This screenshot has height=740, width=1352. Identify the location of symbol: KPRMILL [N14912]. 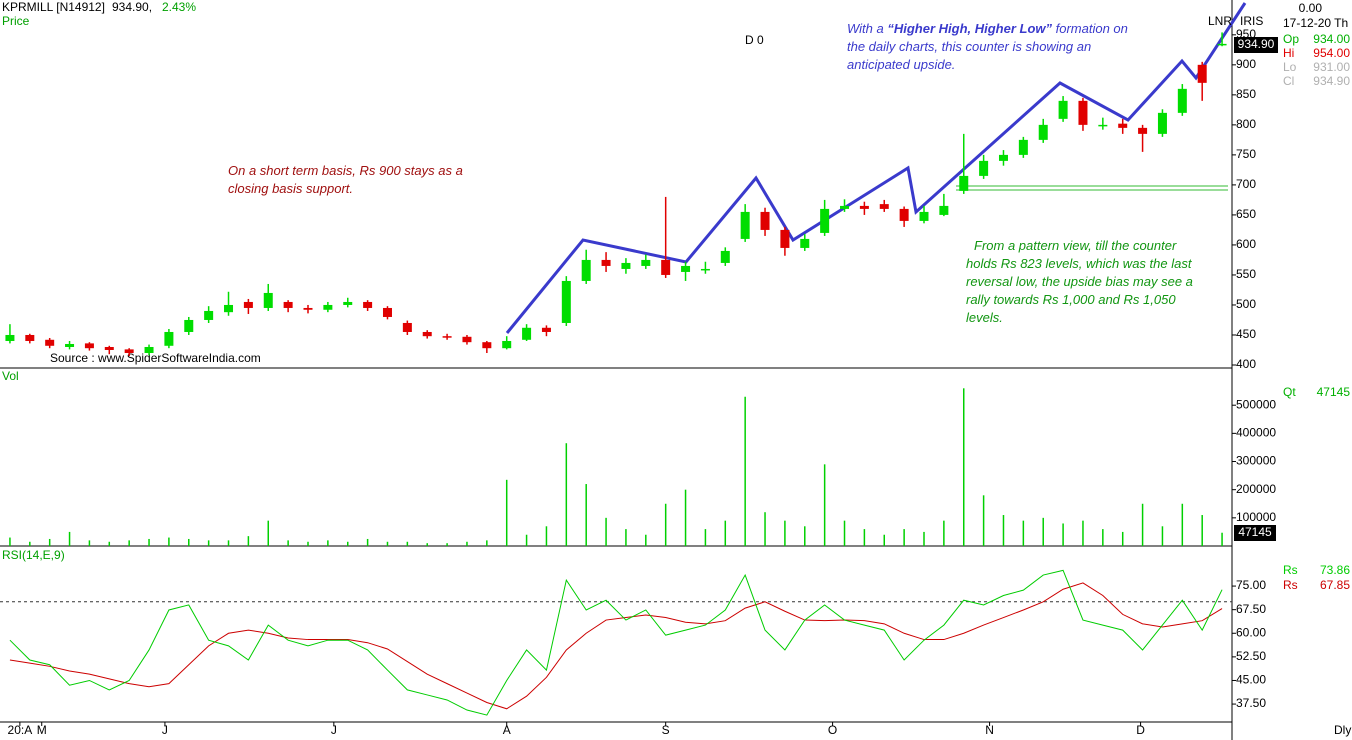
(53, 7).